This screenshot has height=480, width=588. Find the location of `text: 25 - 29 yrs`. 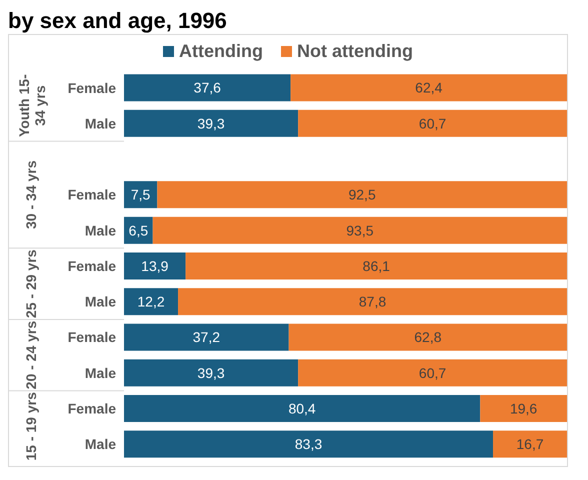

text: 25 - 29 yrs is located at coordinates (31, 283).